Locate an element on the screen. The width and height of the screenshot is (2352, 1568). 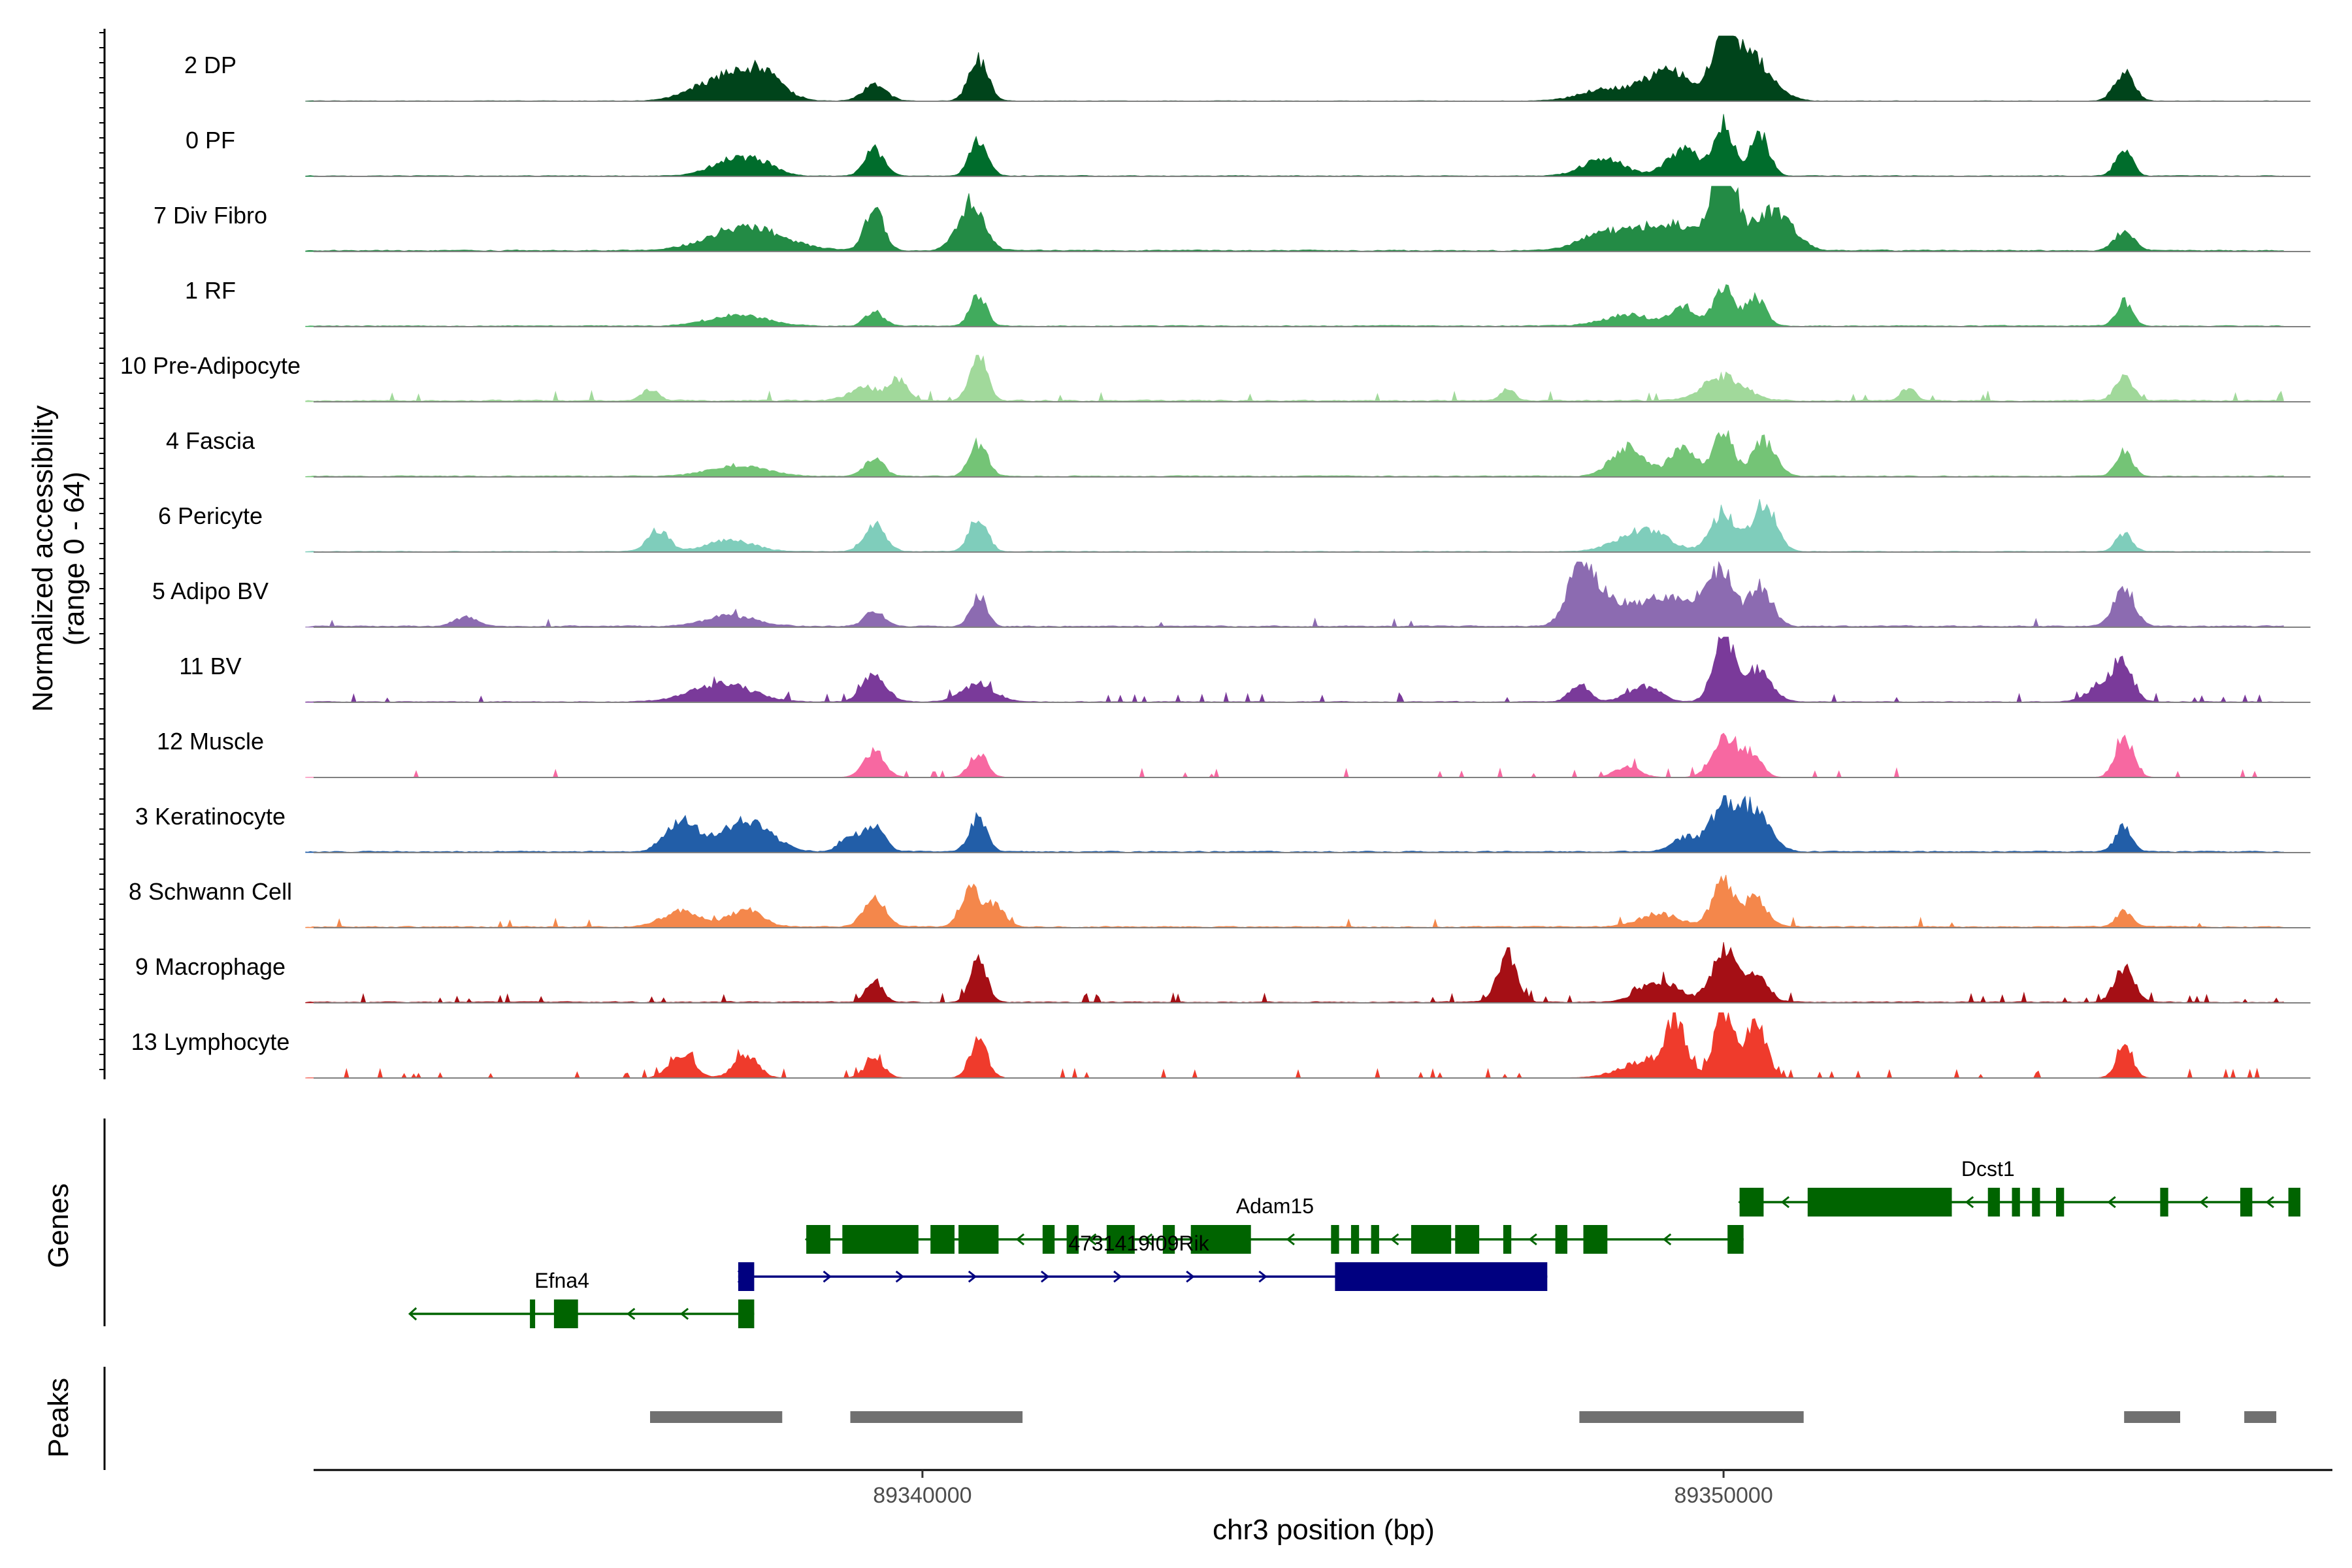
peaks-panel-label: Peaks is located at coordinates (58, 1418).